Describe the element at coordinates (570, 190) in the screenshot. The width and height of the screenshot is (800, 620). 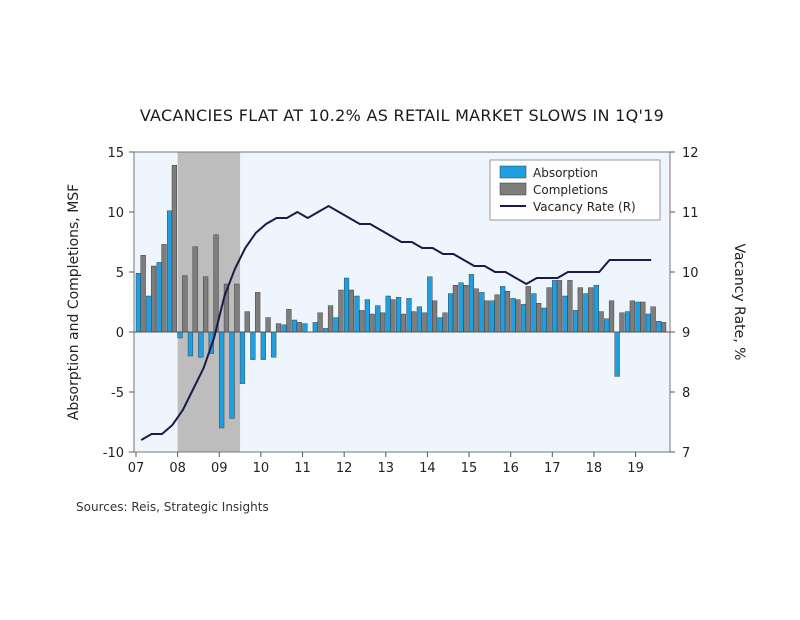
I see `legend-label-completions: Completions` at that location.